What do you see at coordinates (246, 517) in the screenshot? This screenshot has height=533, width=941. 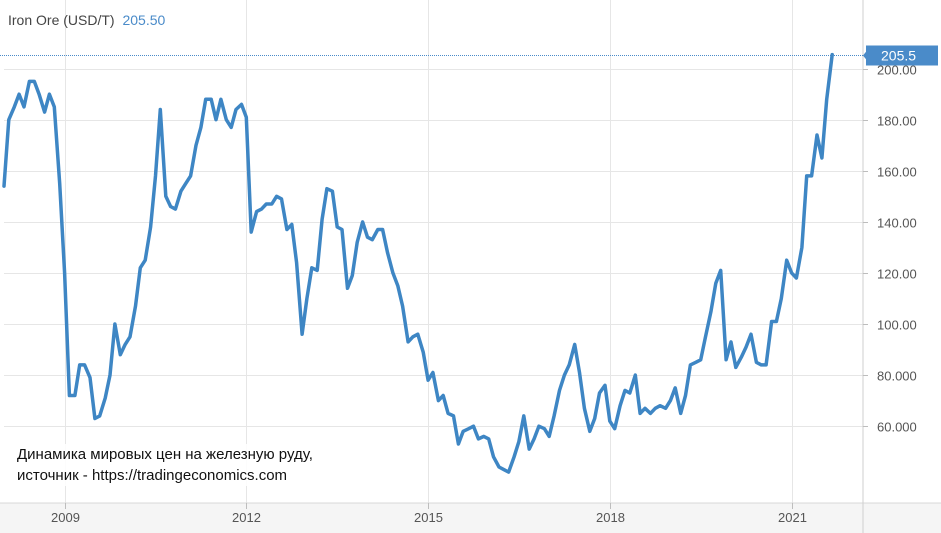 I see `x-tick-label: 2012` at bounding box center [246, 517].